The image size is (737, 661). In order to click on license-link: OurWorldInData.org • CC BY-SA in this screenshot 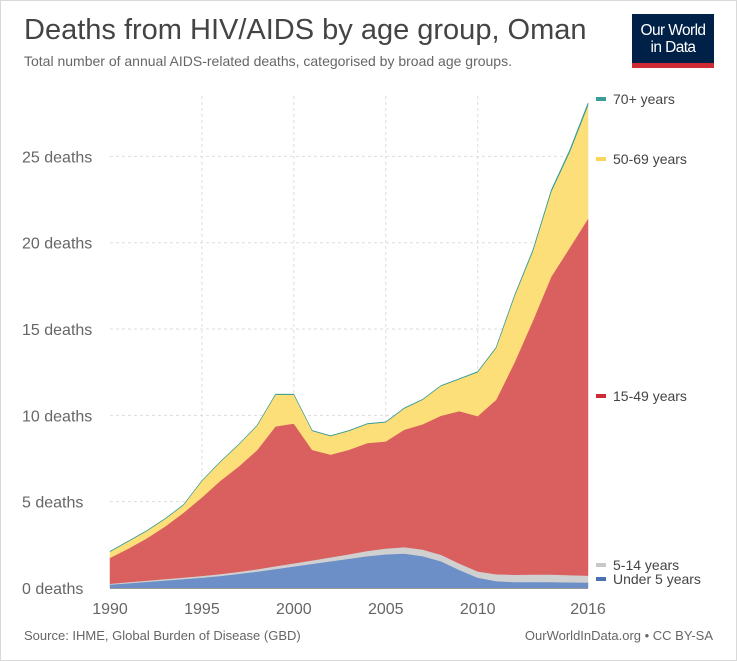, I will do `click(618, 635)`.